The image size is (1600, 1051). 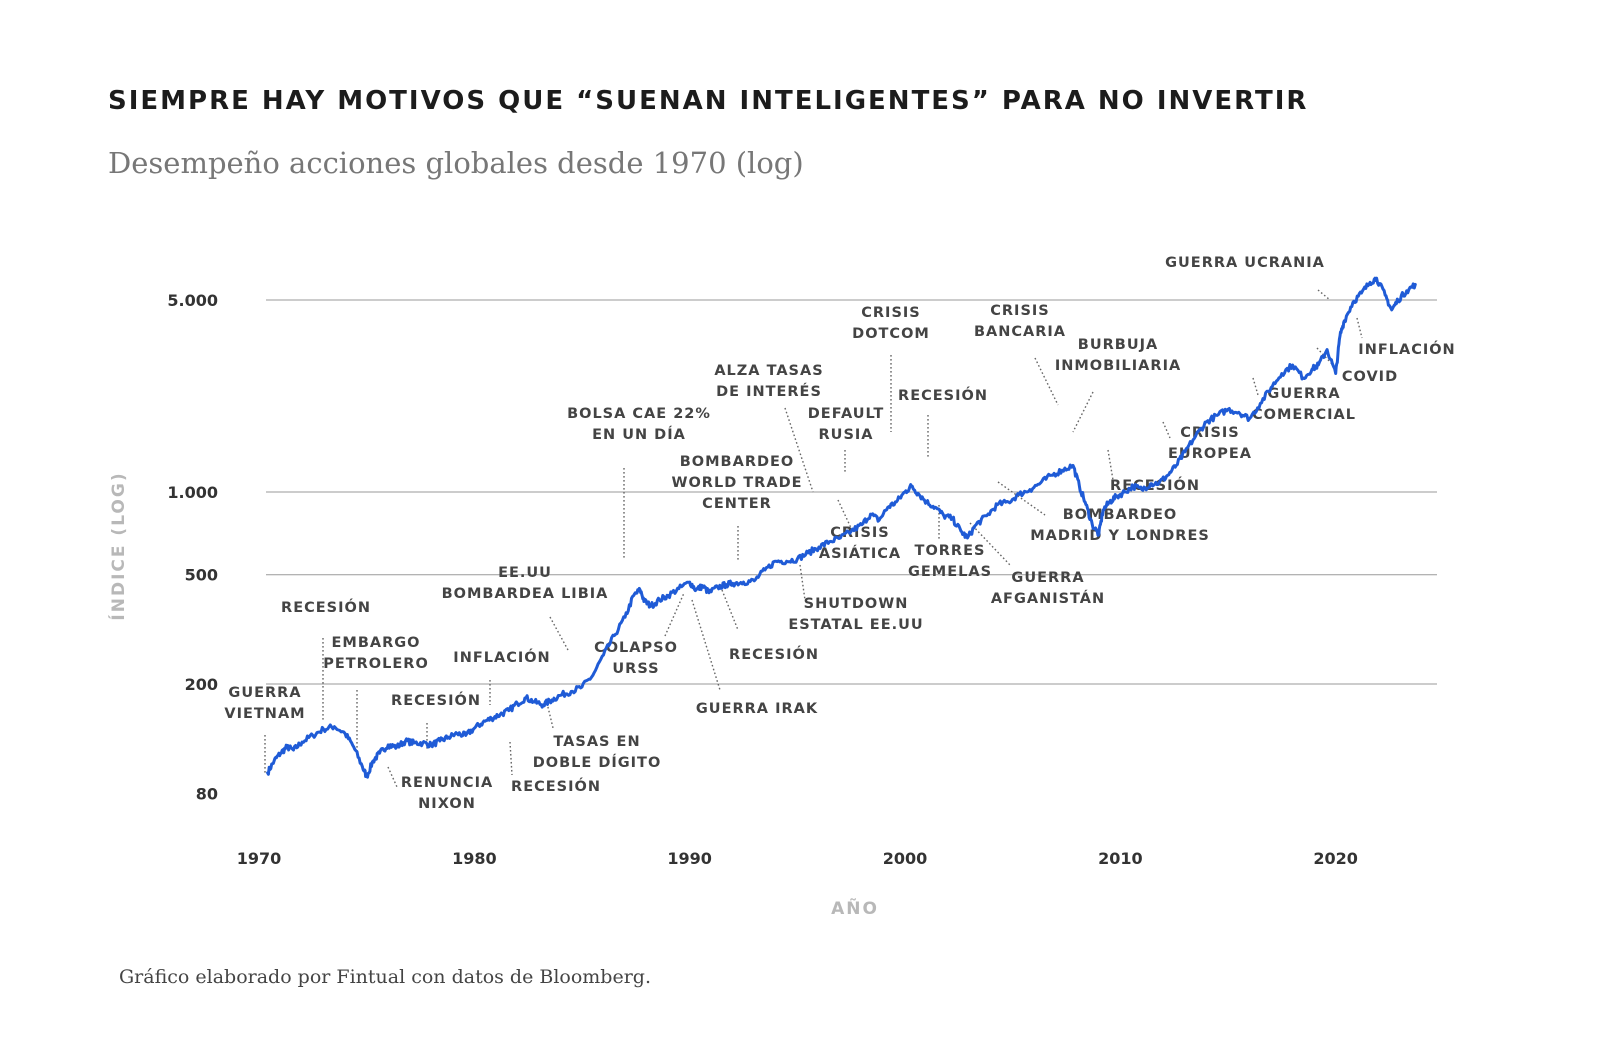 What do you see at coordinates (192, 300) in the screenshot?
I see `y-tick-label: 5.000` at bounding box center [192, 300].